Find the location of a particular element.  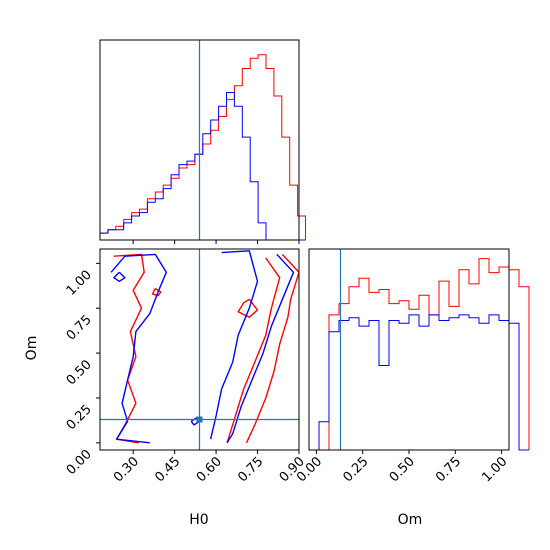

om-y-tick-label-0: 0.00 is located at coordinates (79, 462).